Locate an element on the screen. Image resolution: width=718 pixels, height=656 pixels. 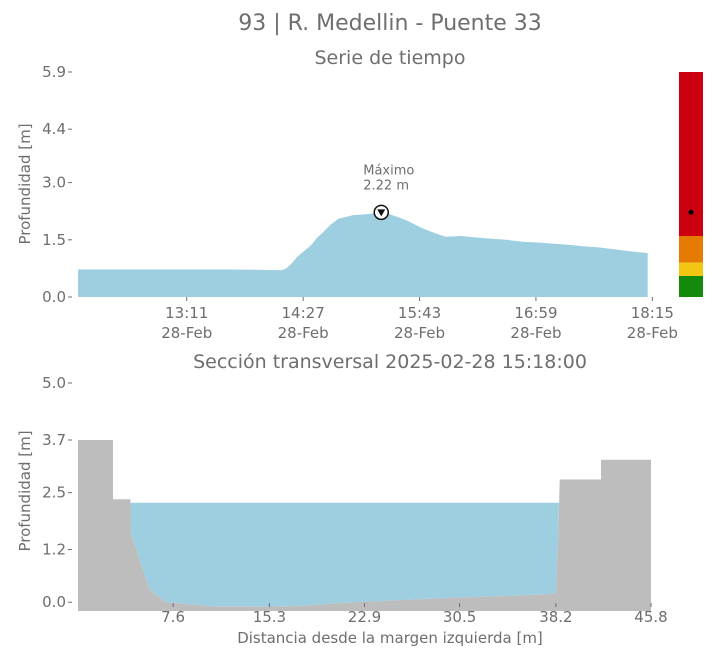
risk-band-red is located at coordinates (691, 154).